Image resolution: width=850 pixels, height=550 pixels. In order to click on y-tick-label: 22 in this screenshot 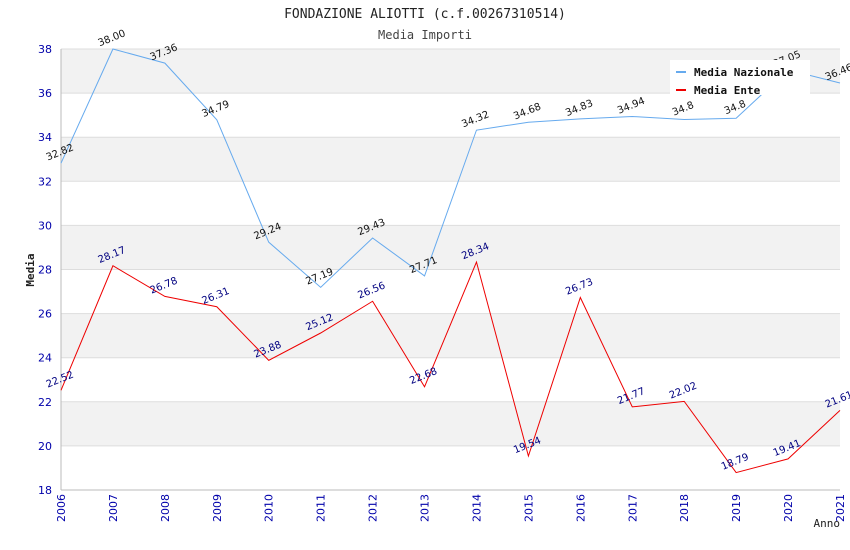, I will do `click(45, 402)`.